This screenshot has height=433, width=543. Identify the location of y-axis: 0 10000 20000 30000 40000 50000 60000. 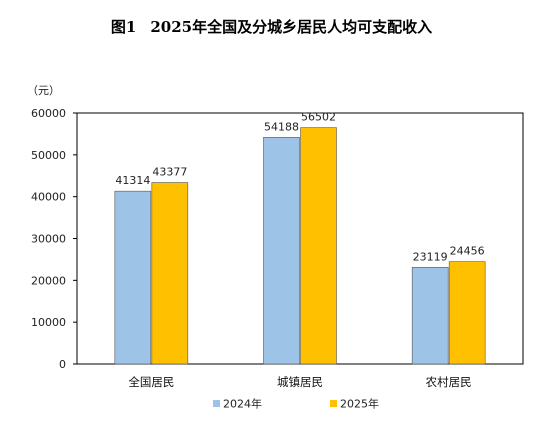
(54, 239).